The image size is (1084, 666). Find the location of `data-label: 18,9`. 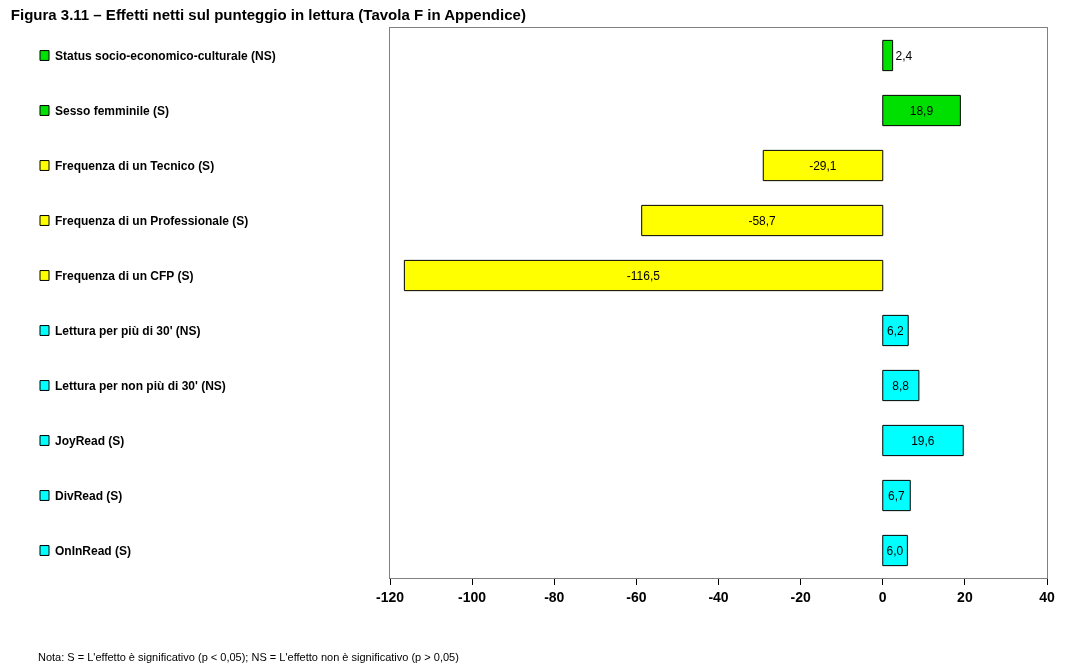

data-label: 18,9 is located at coordinates (921, 110).